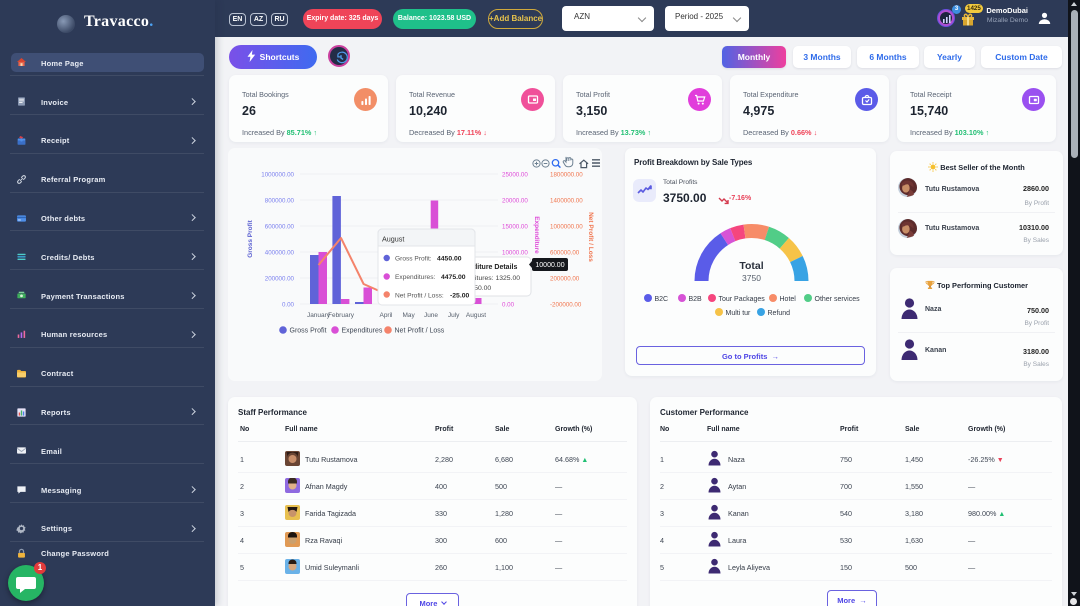 This screenshot has width=1080, height=606. I want to click on svg-text: July, so click(454, 315).